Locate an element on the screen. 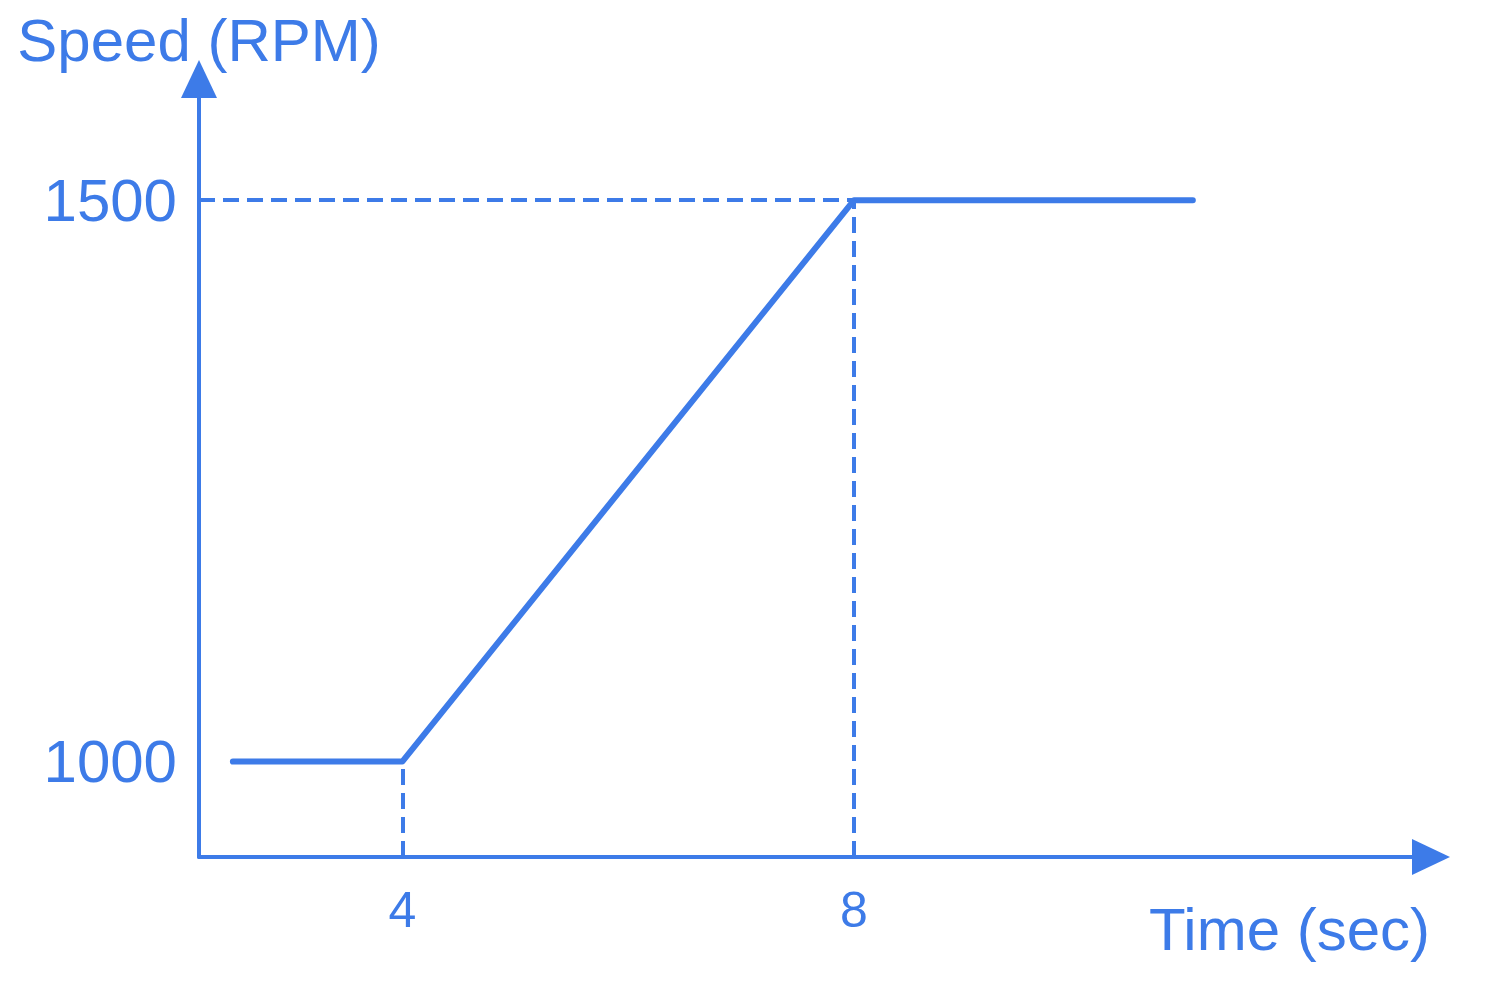  y-tick-label: 1000 is located at coordinates (110, 762).